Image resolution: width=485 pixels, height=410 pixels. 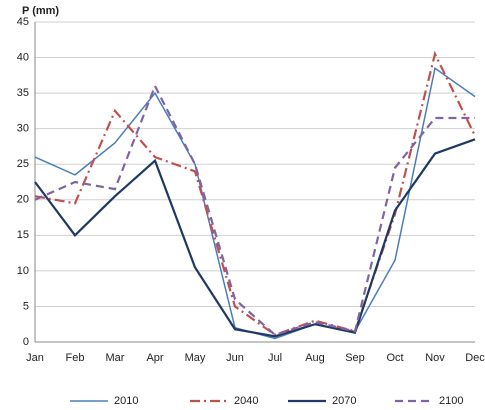 What do you see at coordinates (475, 358) in the screenshot?
I see `x-tick-label: Dec` at bounding box center [475, 358].